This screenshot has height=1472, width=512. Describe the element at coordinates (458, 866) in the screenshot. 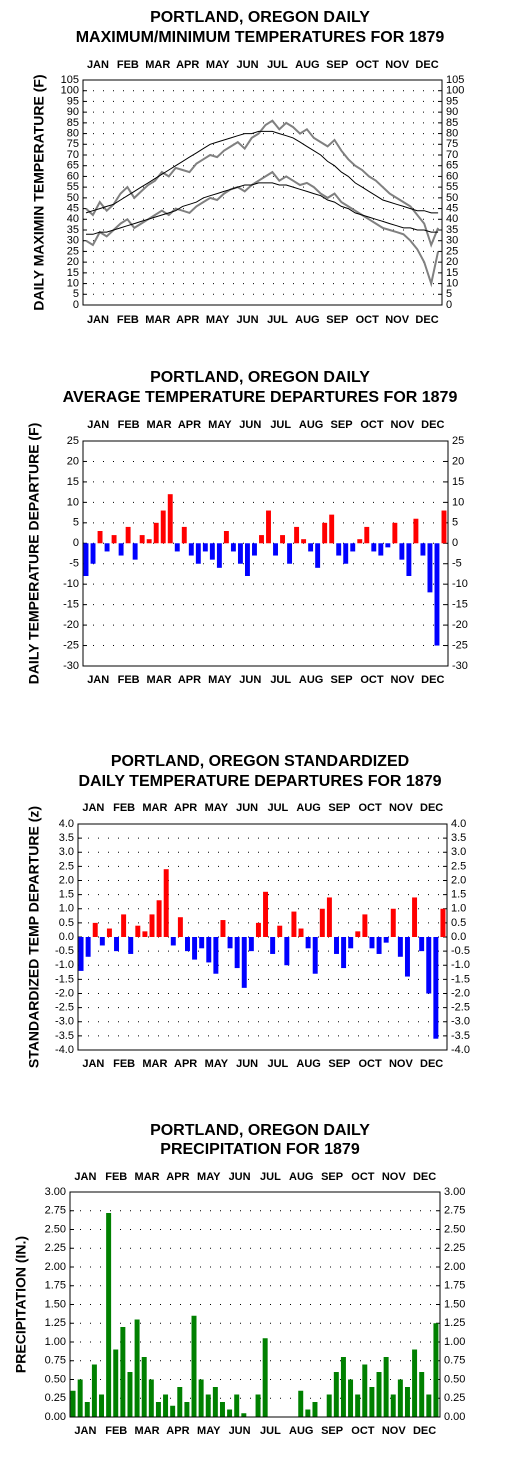

I see `y-tick-label: 2.5` at that location.